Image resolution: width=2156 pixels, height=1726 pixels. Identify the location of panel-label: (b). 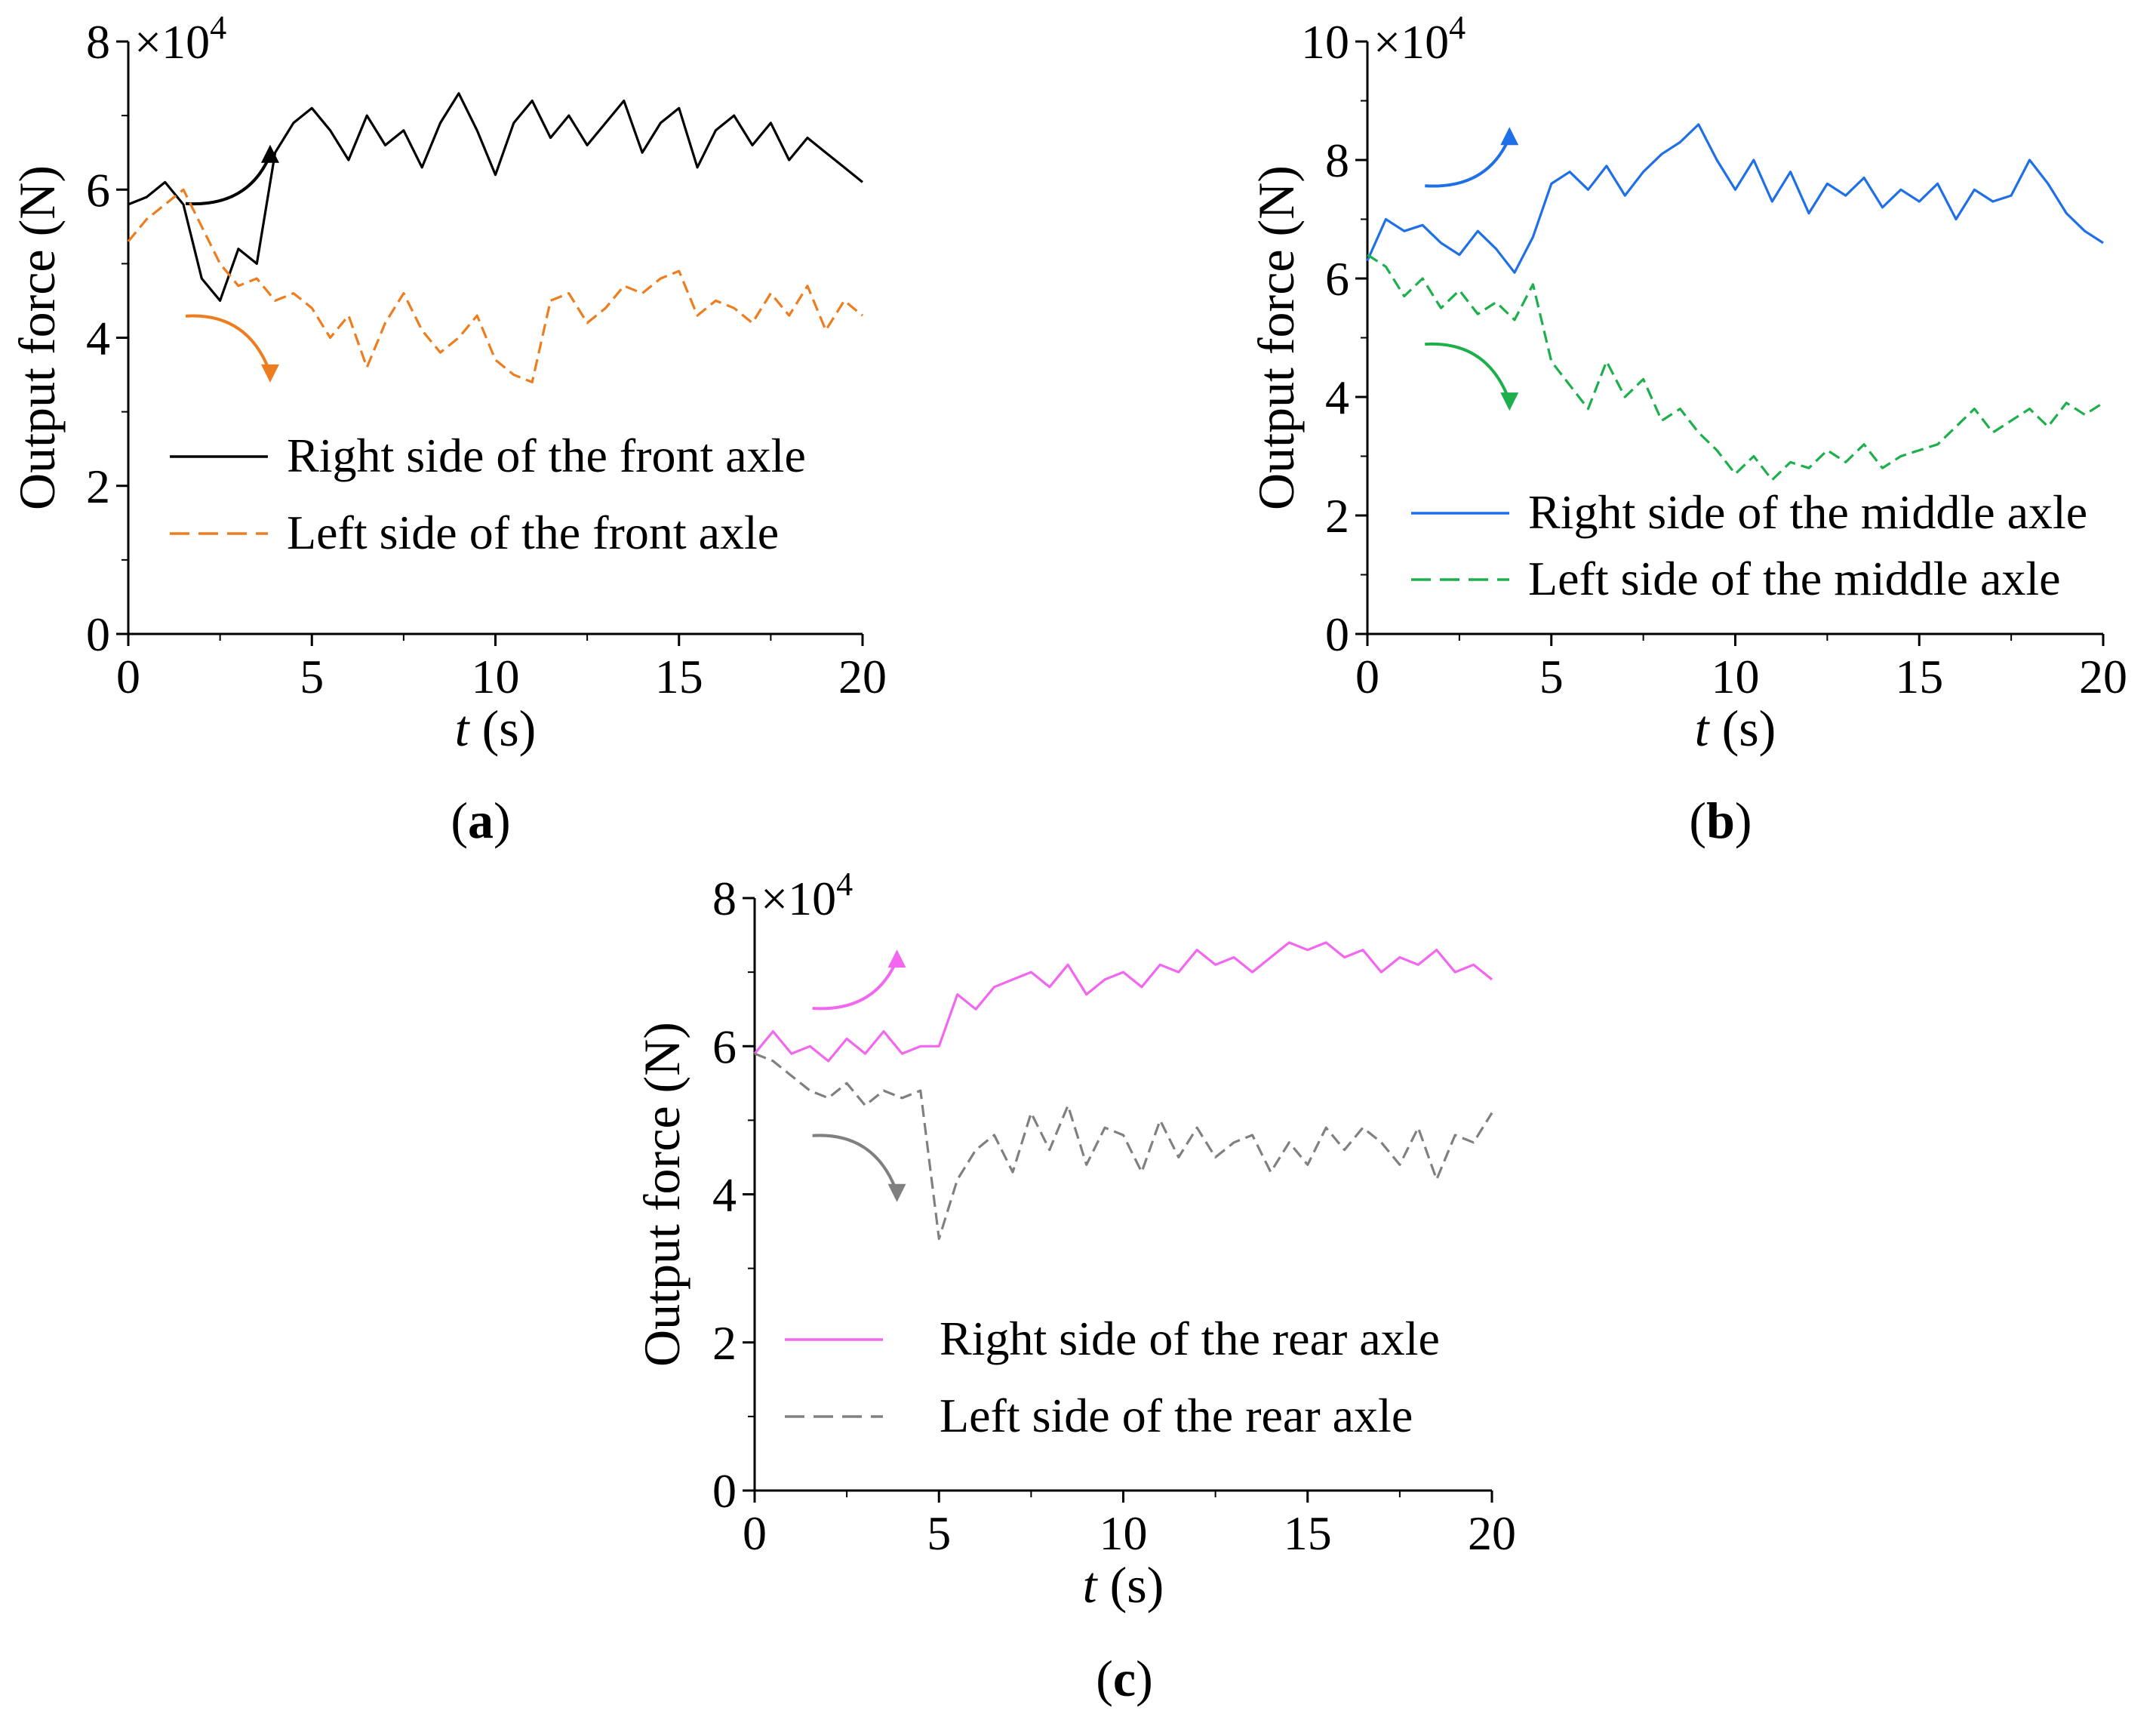
(1720, 820).